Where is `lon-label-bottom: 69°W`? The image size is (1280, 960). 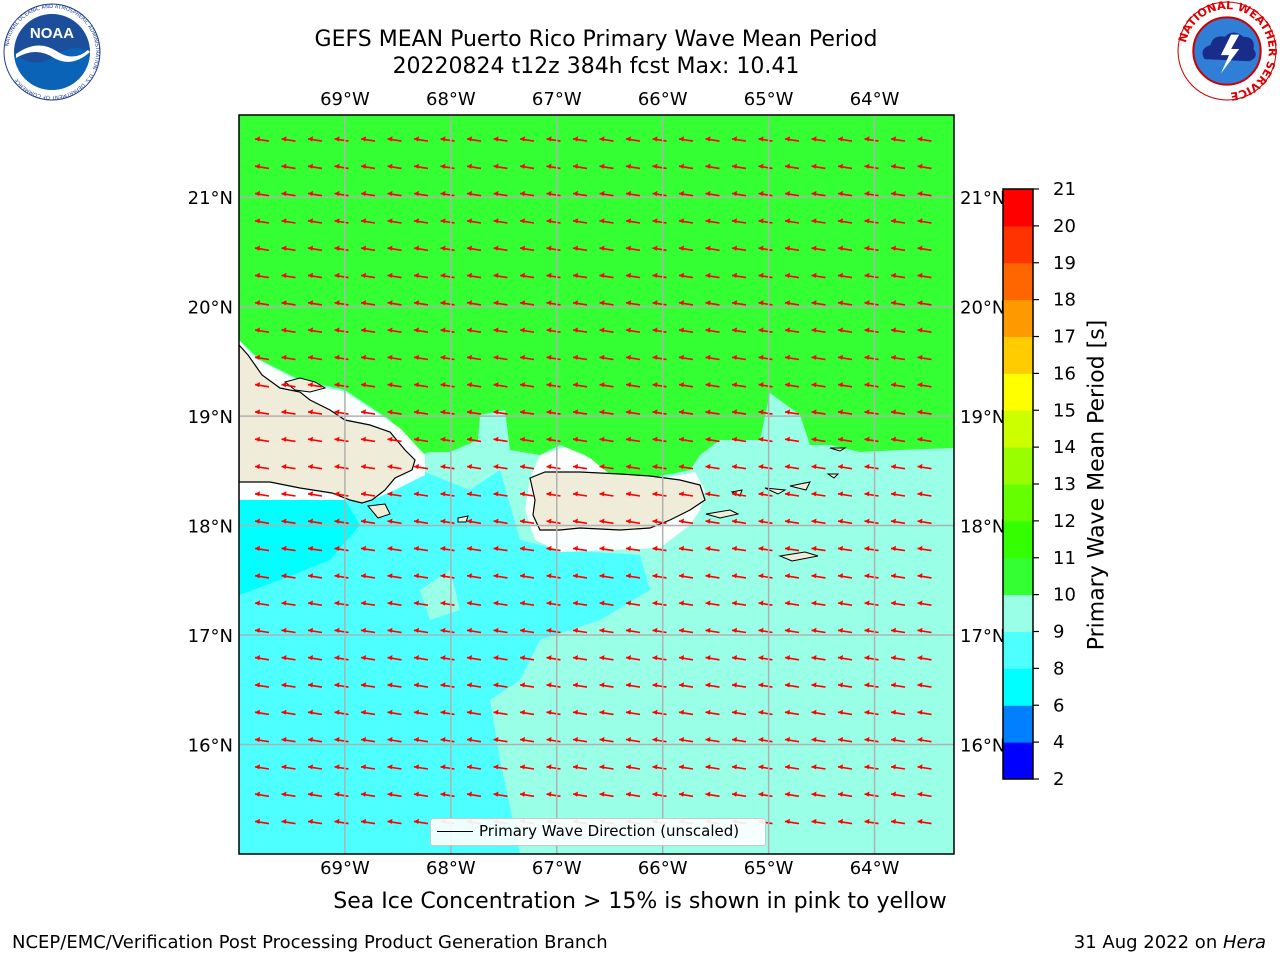
lon-label-bottom: 69°W is located at coordinates (345, 868).